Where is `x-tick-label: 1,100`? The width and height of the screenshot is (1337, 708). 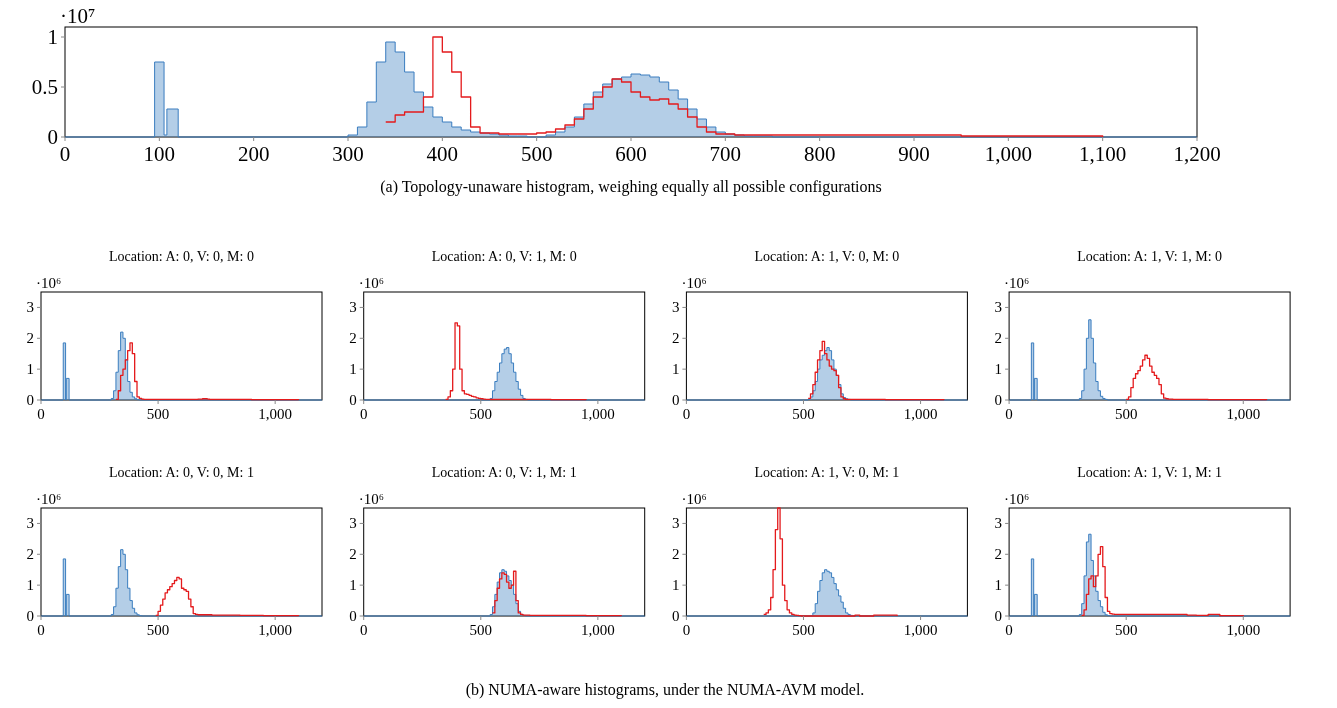
x-tick-label: 1,100 is located at coordinates (1103, 153).